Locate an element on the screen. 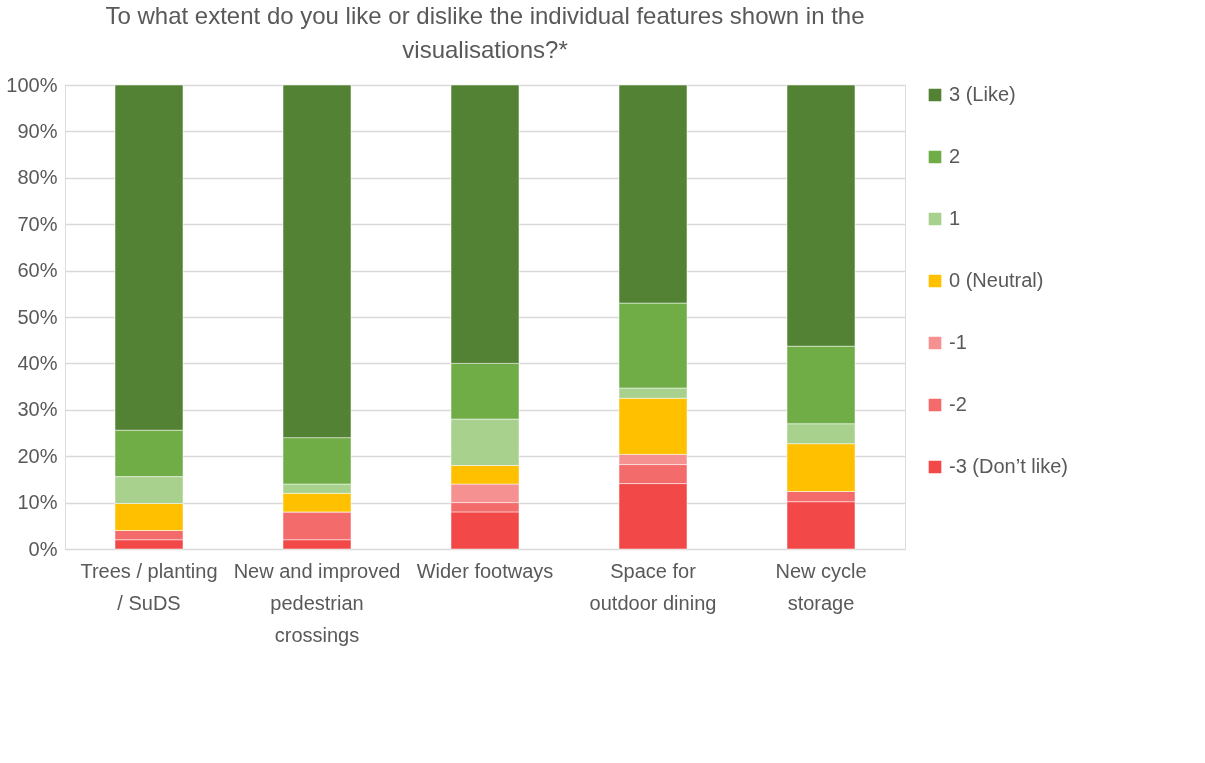  x-tick-label: New cycle storage is located at coordinates (821, 586).